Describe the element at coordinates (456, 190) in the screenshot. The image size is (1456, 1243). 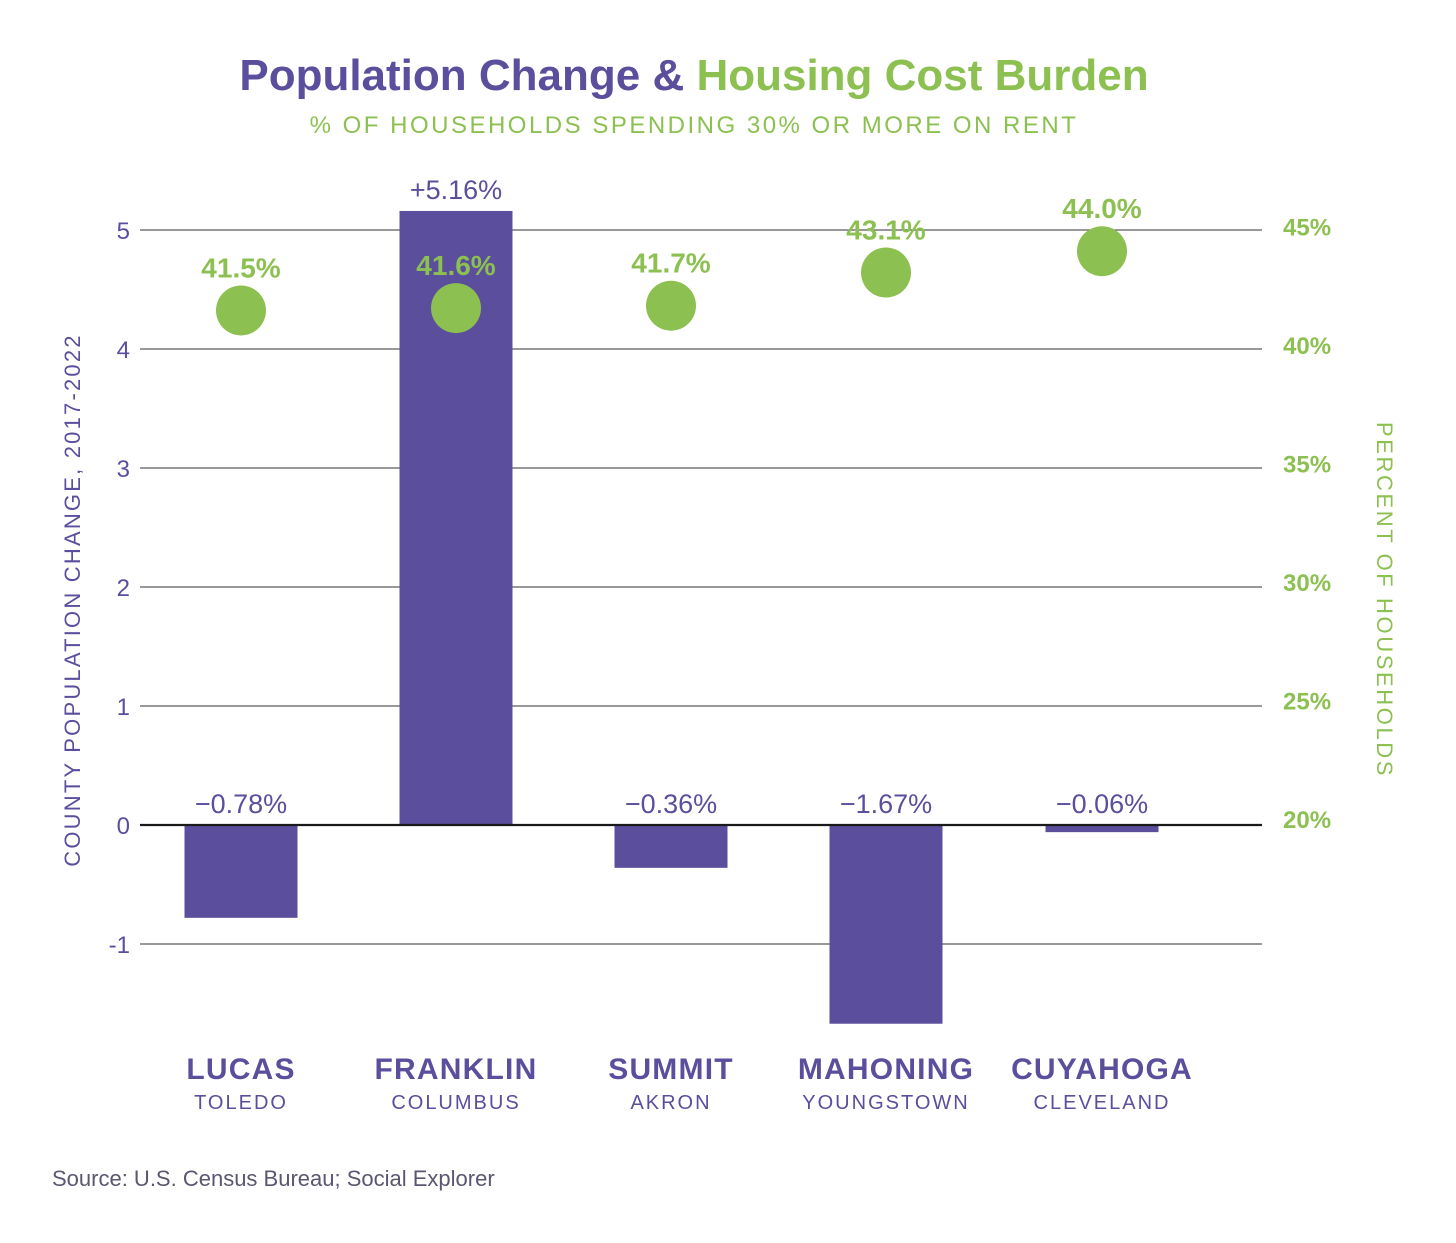
I see `bar-value-label: +5.16%` at that location.